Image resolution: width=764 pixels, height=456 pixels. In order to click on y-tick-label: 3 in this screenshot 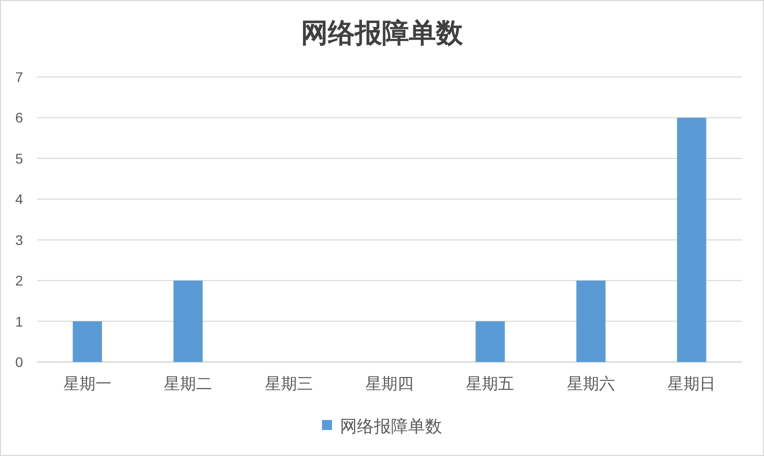, I will do `click(19, 240)`.